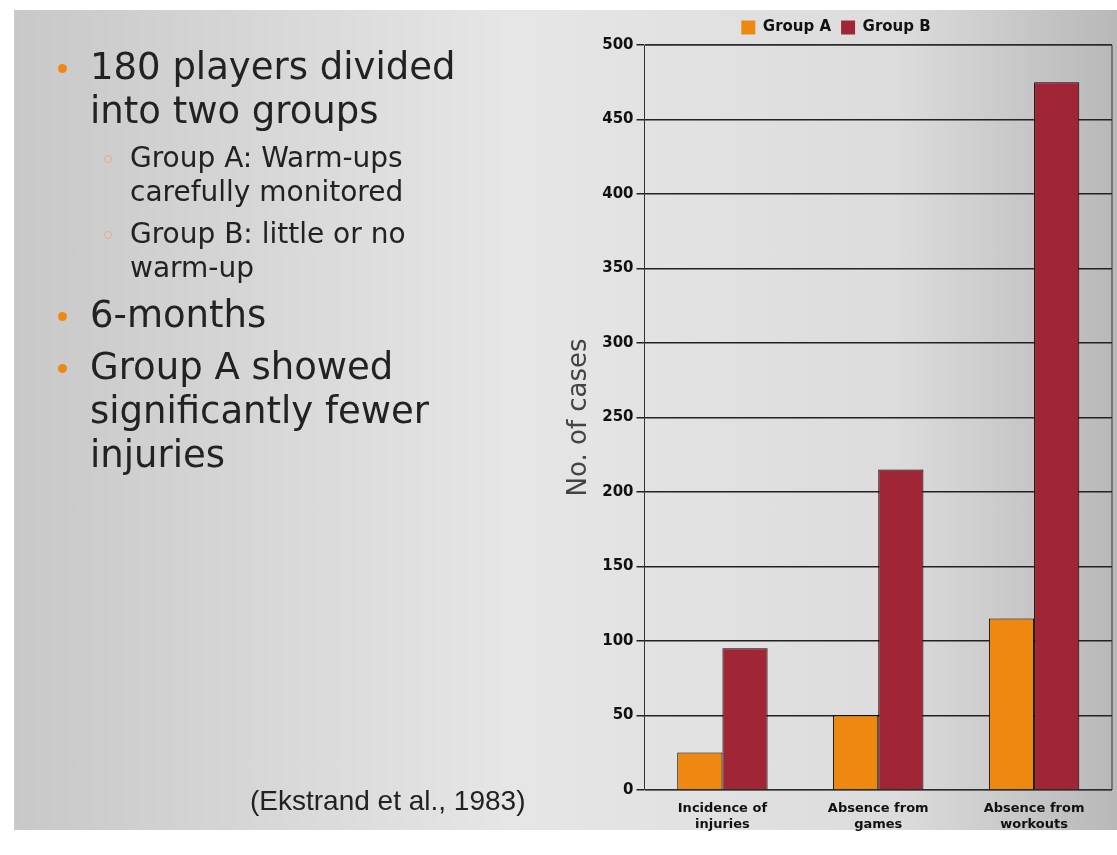  What do you see at coordinates (618, 192) in the screenshot?
I see `y-tick-label: 400` at bounding box center [618, 192].